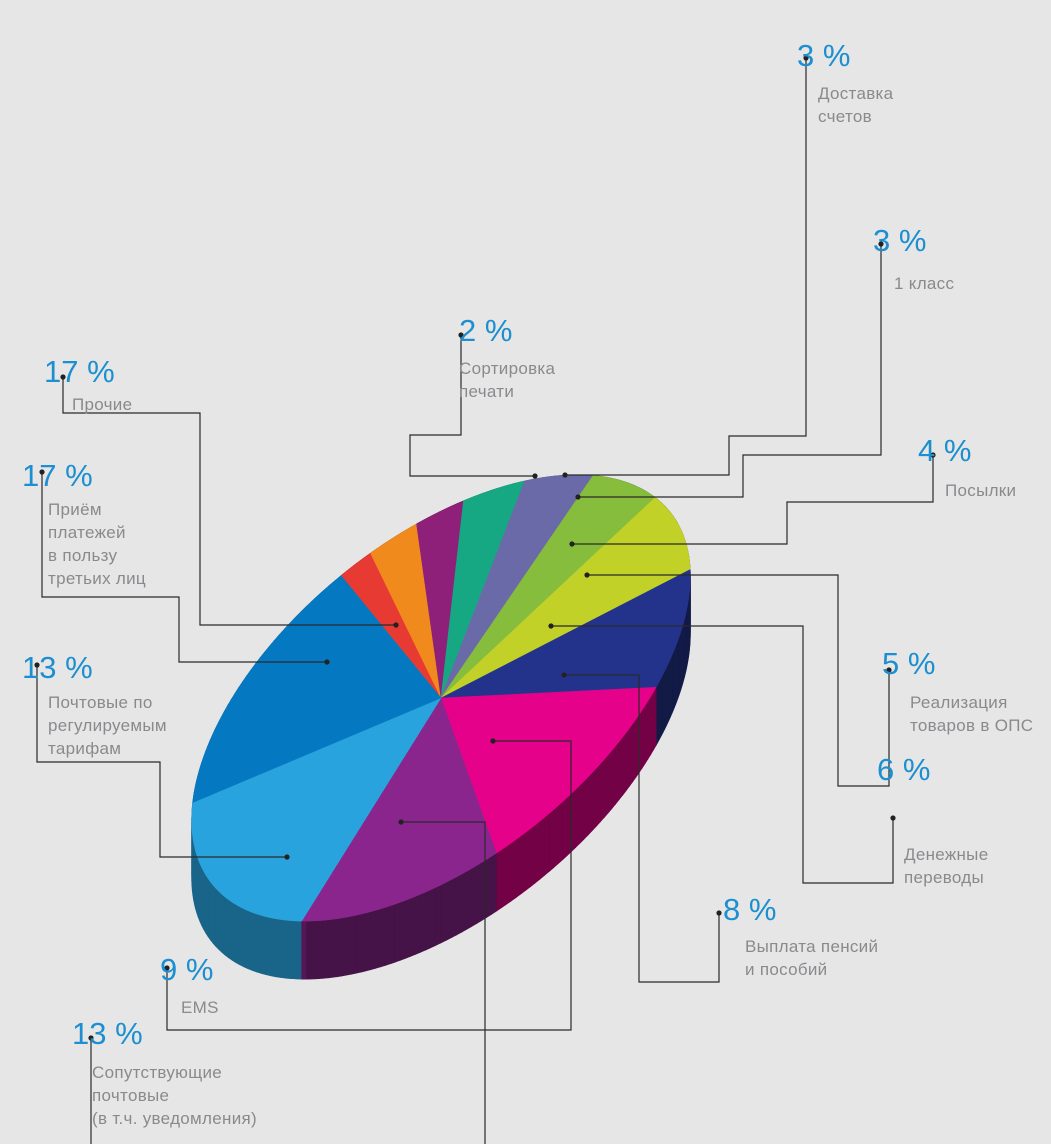  What do you see at coordinates (57, 667) in the screenshot?
I see `percent-label-10: 13 %` at bounding box center [57, 667].